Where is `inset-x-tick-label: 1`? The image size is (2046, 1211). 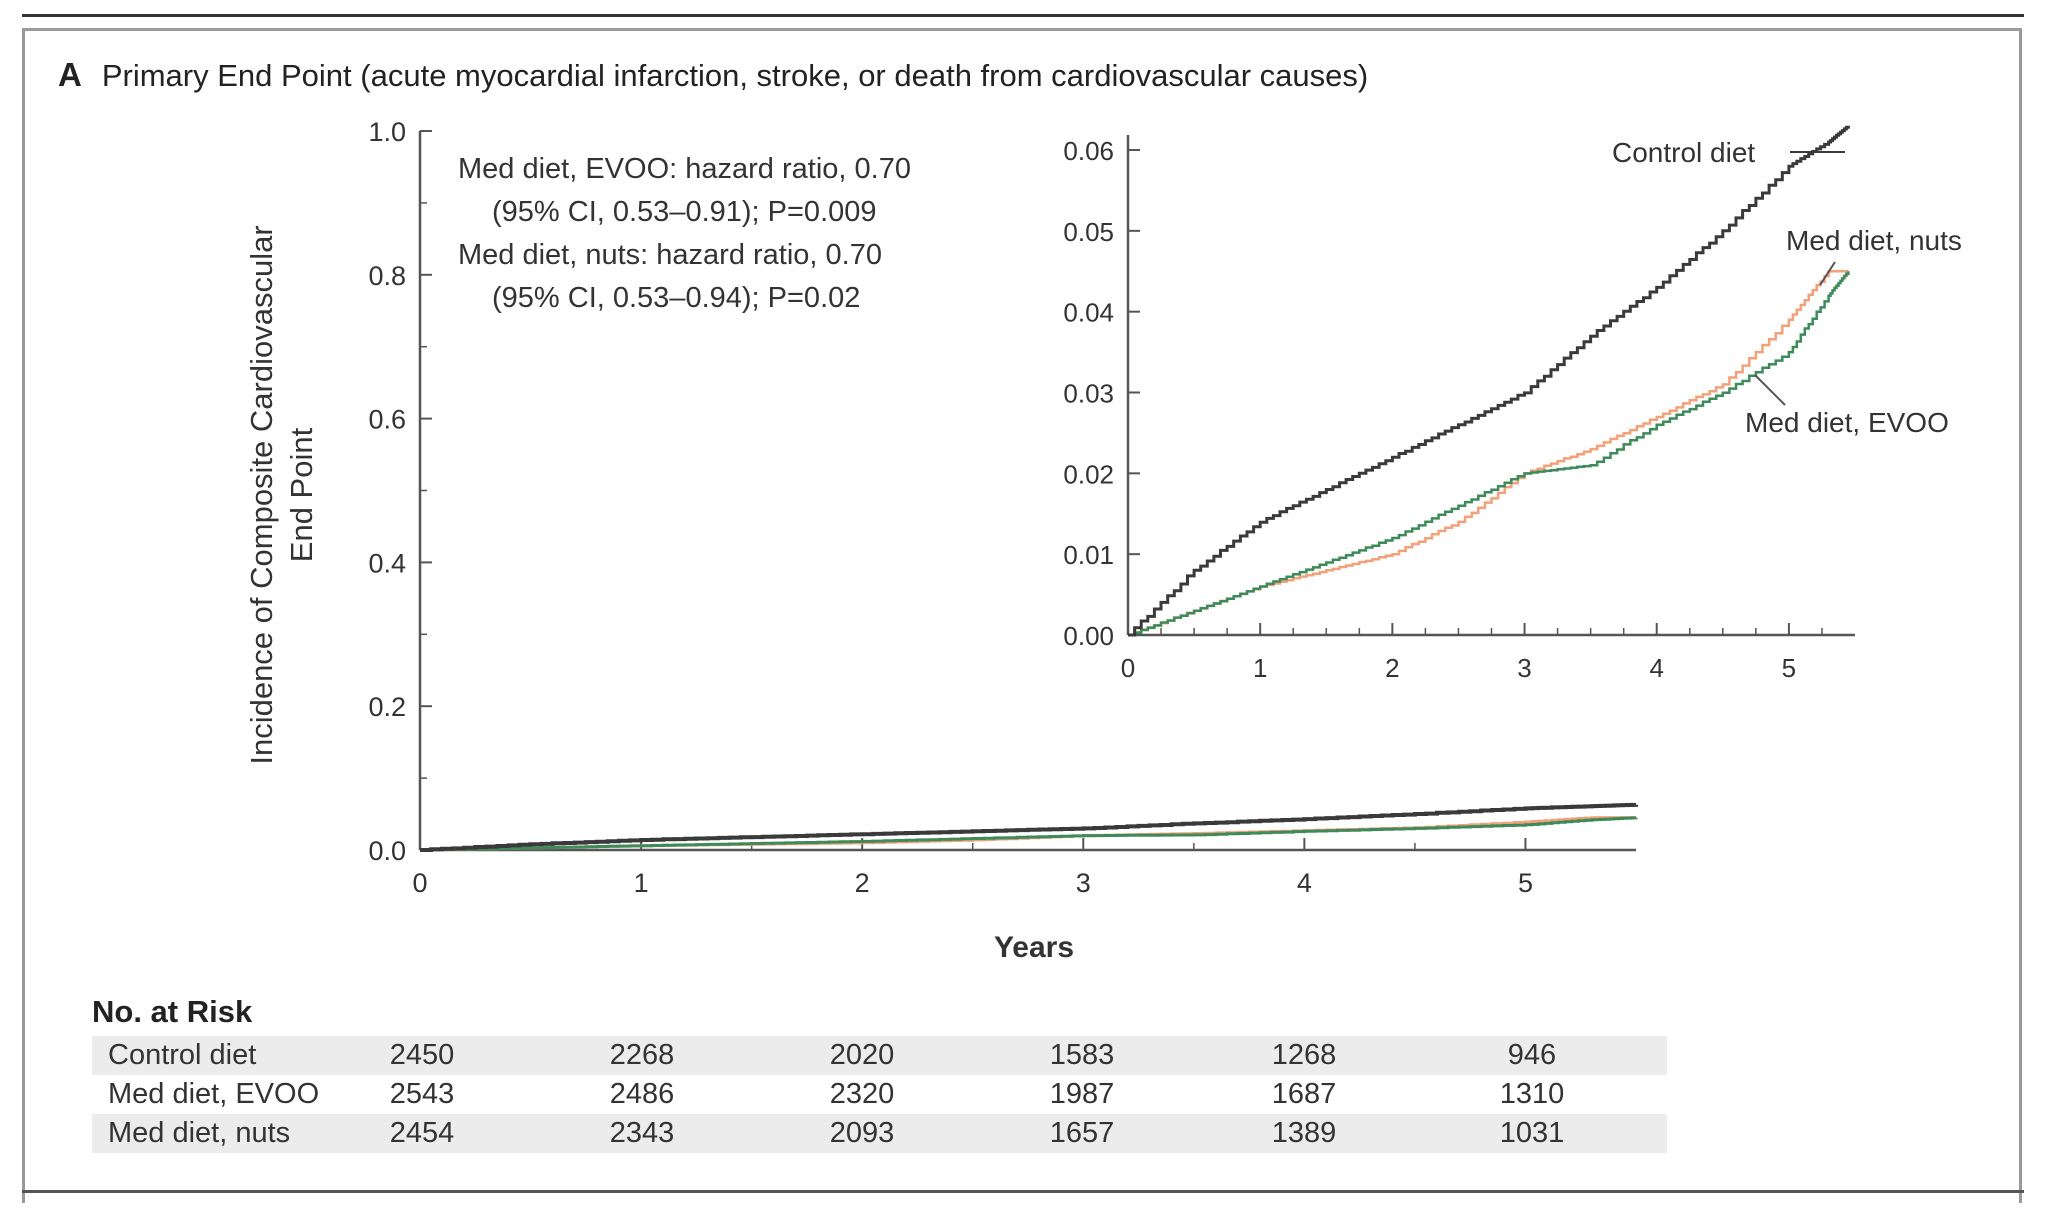
inset-x-tick-label: 1 is located at coordinates (1260, 668).